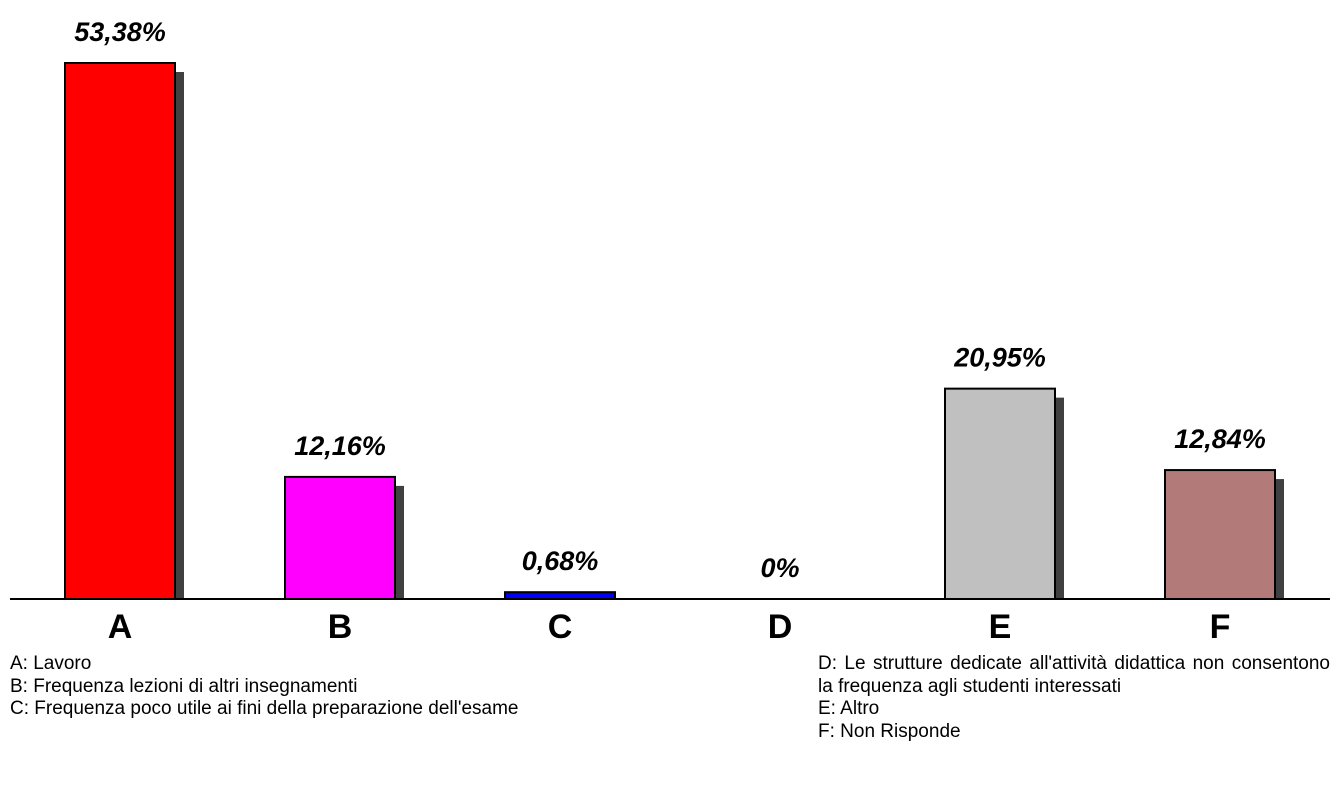 The image size is (1335, 792). What do you see at coordinates (51, 663) in the screenshot?
I see `legend-item-a: A: Lavoro` at bounding box center [51, 663].